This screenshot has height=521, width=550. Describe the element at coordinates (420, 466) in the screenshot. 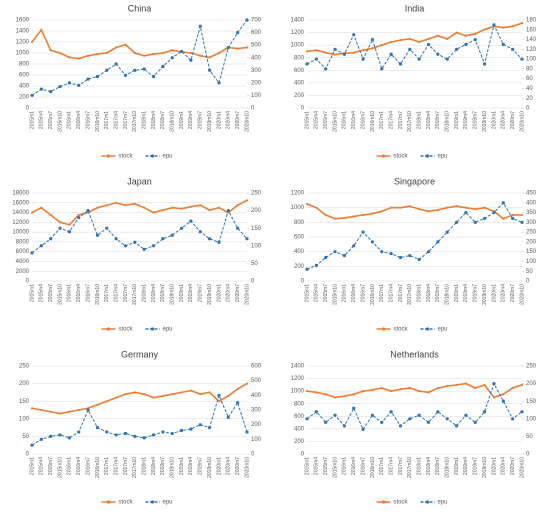

I see `x-tick-label: 2018m1` at that location.